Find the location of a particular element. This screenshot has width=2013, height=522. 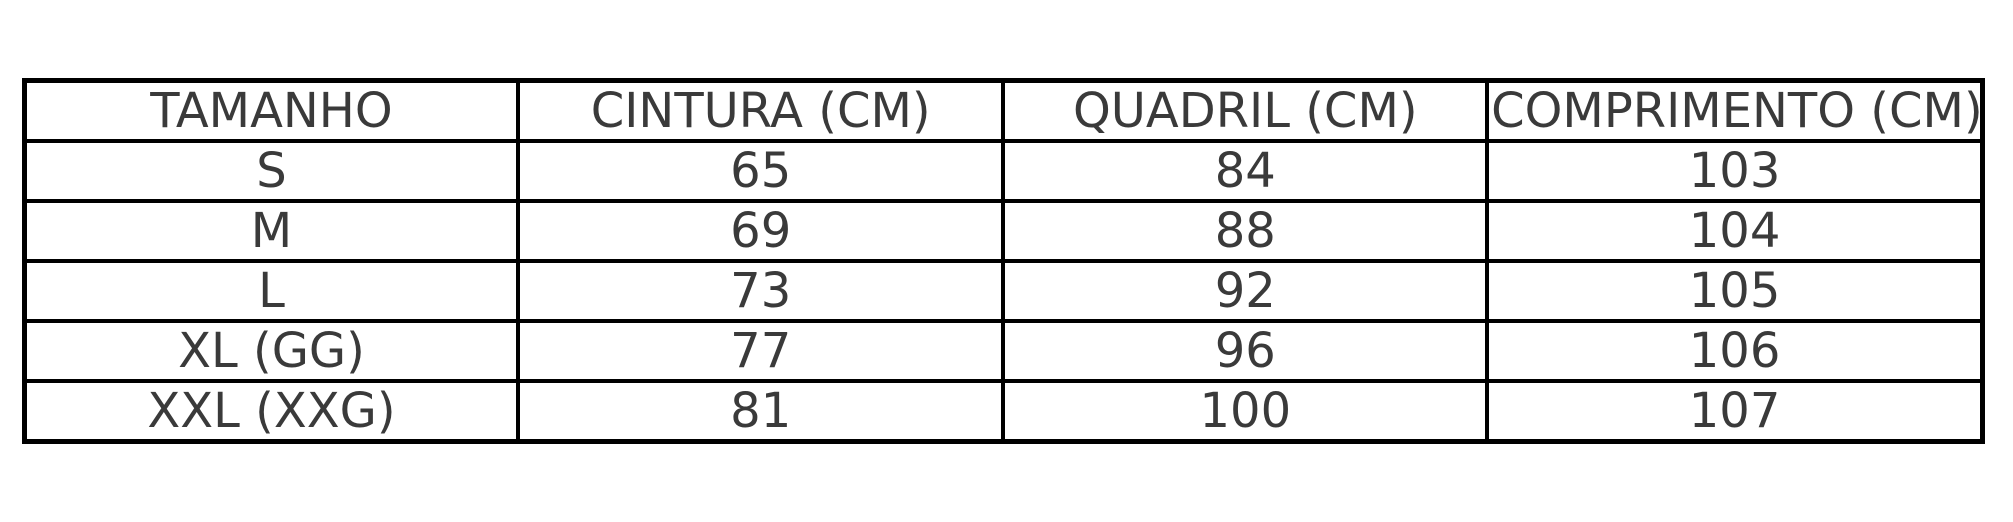

cell-cintura: 73 is located at coordinates (760, 291).